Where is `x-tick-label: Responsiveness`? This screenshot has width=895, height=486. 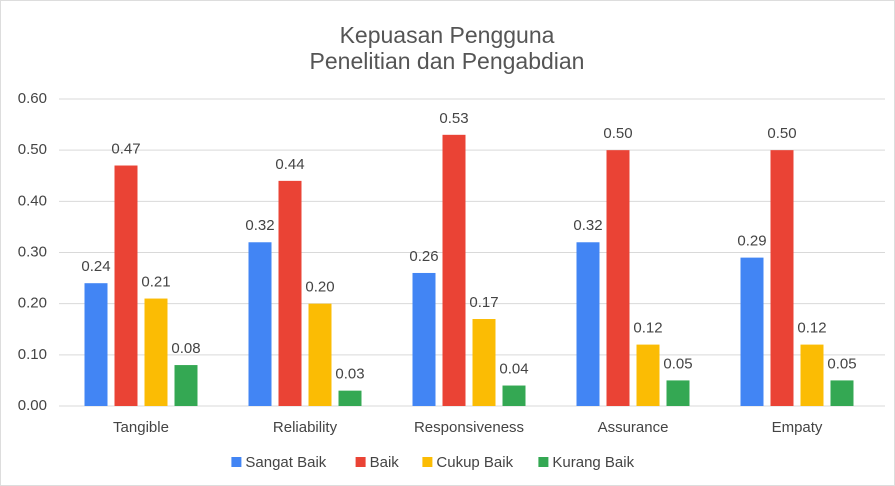 x-tick-label: Responsiveness is located at coordinates (469, 427).